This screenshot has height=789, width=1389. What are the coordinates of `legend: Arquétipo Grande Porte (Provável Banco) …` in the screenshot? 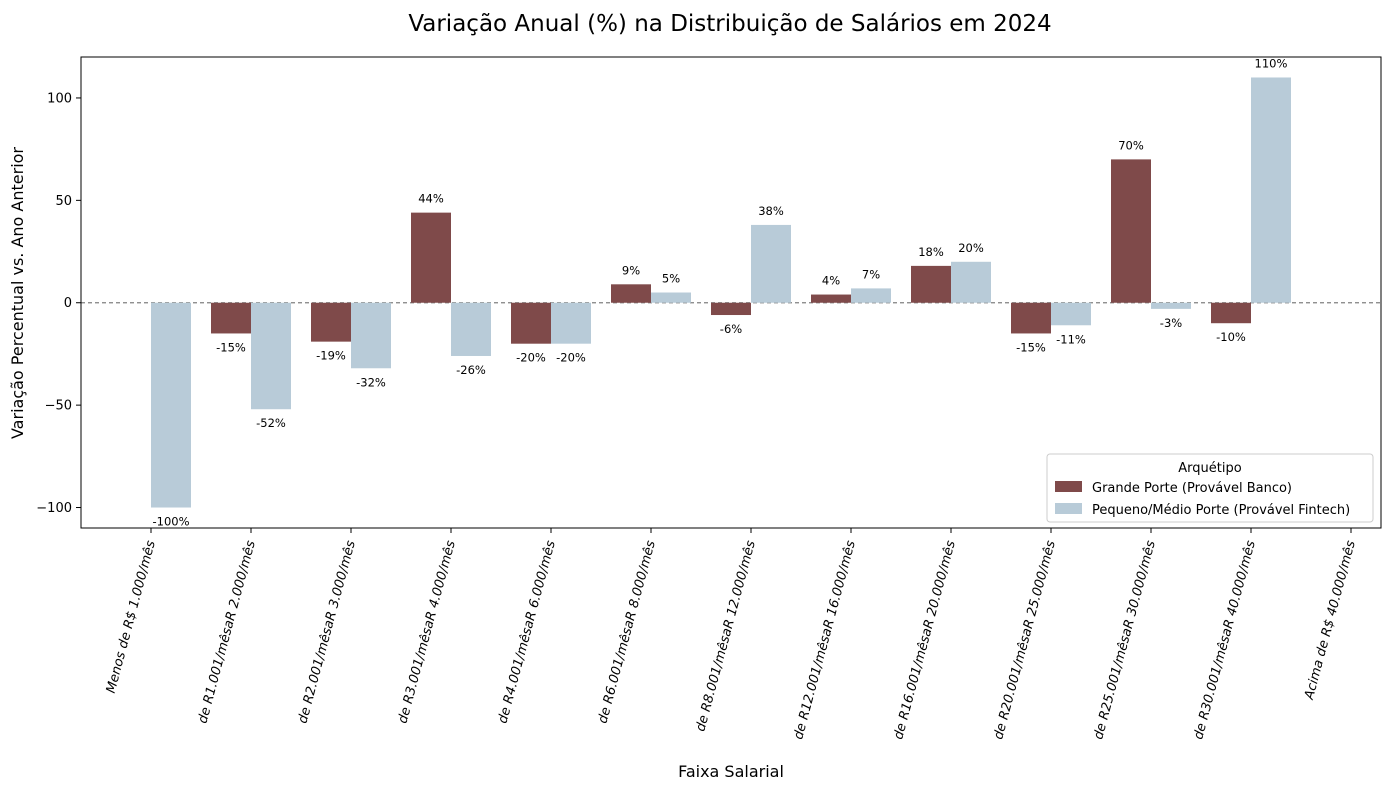 It's located at (1210, 488).